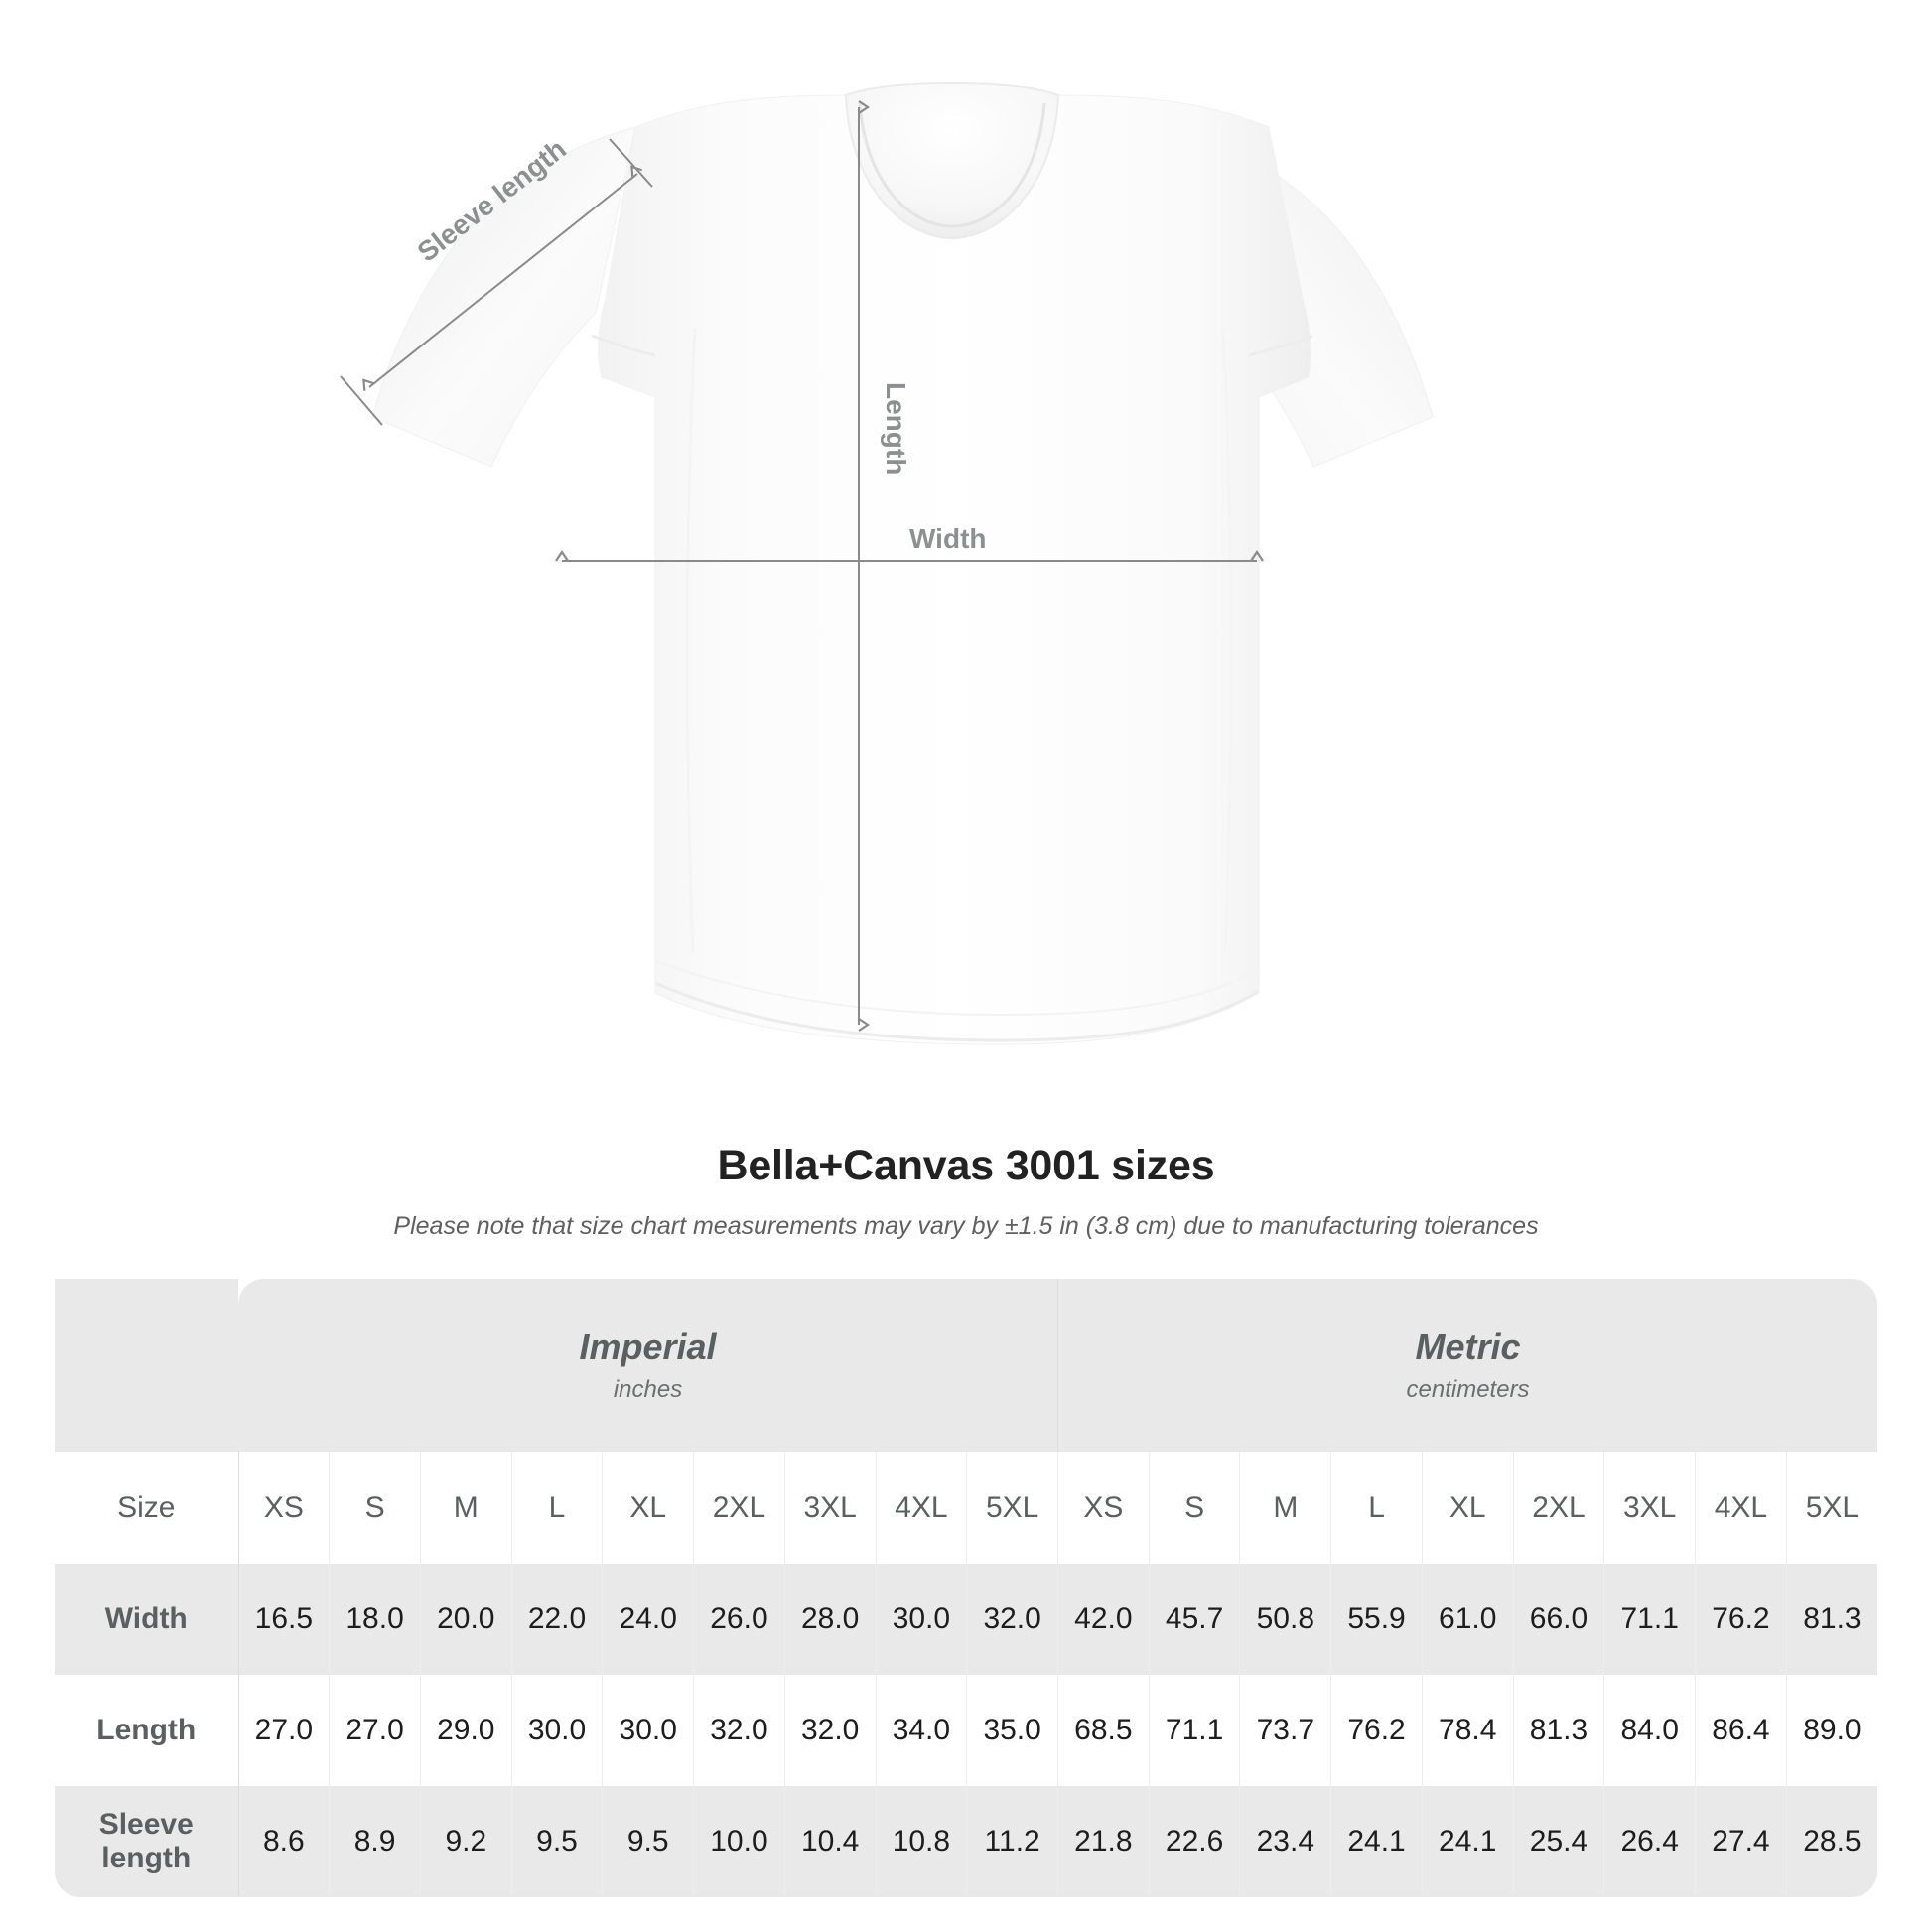 The image size is (1932, 1932). What do you see at coordinates (1832, 1508) in the screenshot?
I see `size-header-metric-5xl: 5XL` at bounding box center [1832, 1508].